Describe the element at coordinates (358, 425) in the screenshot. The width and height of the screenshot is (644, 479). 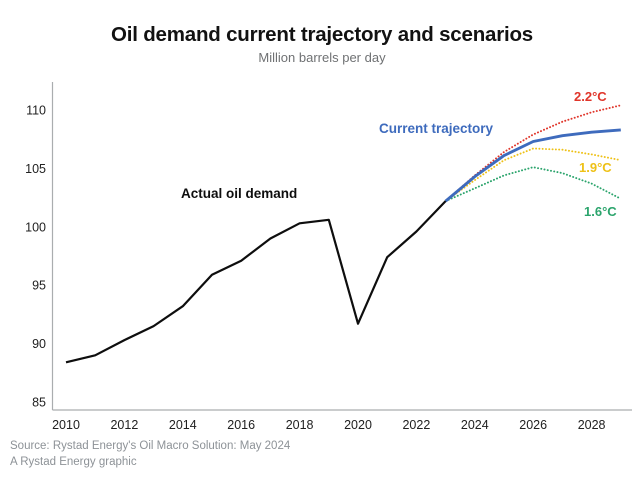
I see `x-tick-label: 2020` at that location.